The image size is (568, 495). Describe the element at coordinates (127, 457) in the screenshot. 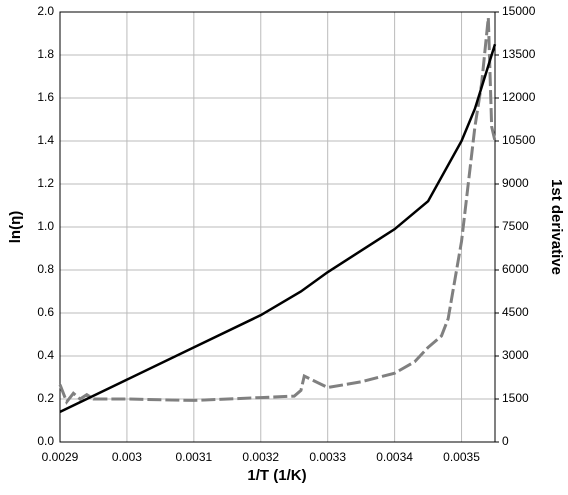

I see `x-tick-label: 0.003` at that location.